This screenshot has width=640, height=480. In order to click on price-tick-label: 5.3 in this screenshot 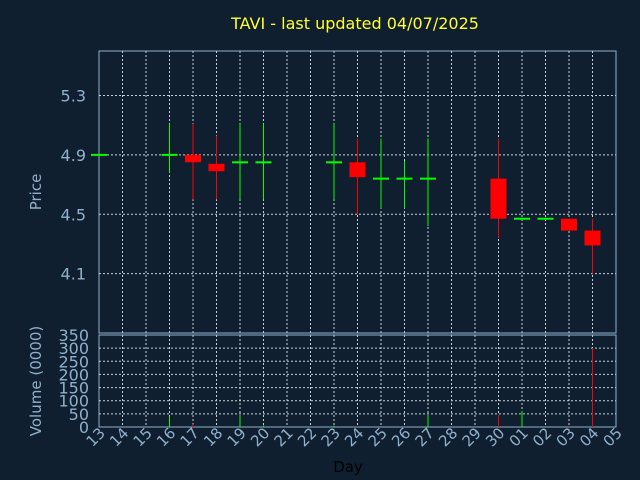, I will do `click(73, 96)`.